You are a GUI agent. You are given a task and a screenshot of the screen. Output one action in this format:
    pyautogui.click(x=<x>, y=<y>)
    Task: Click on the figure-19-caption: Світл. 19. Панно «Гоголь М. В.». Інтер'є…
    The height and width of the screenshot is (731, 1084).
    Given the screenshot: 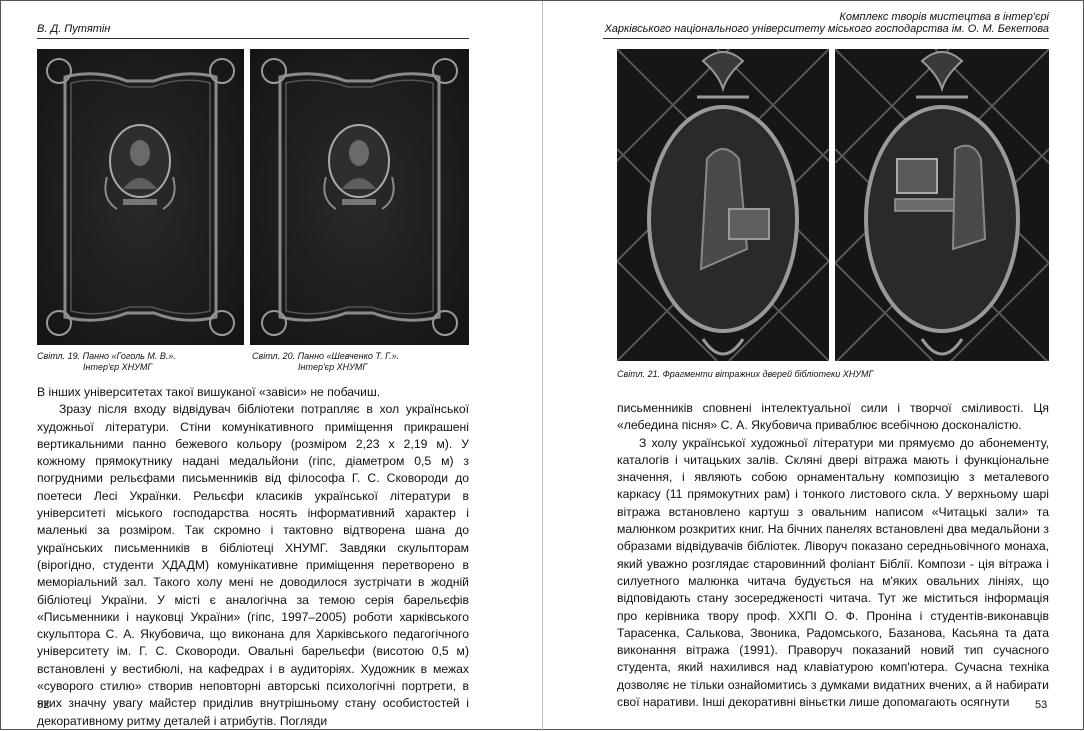 What is the action you would take?
    pyautogui.click(x=142, y=362)
    